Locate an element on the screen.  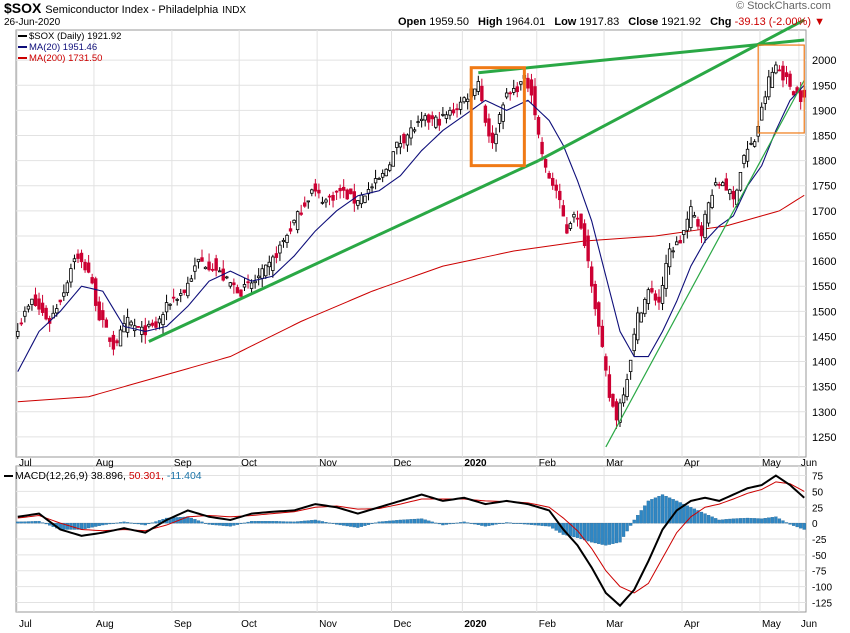
macd-month-label: Dec is located at coordinates (403, 624).